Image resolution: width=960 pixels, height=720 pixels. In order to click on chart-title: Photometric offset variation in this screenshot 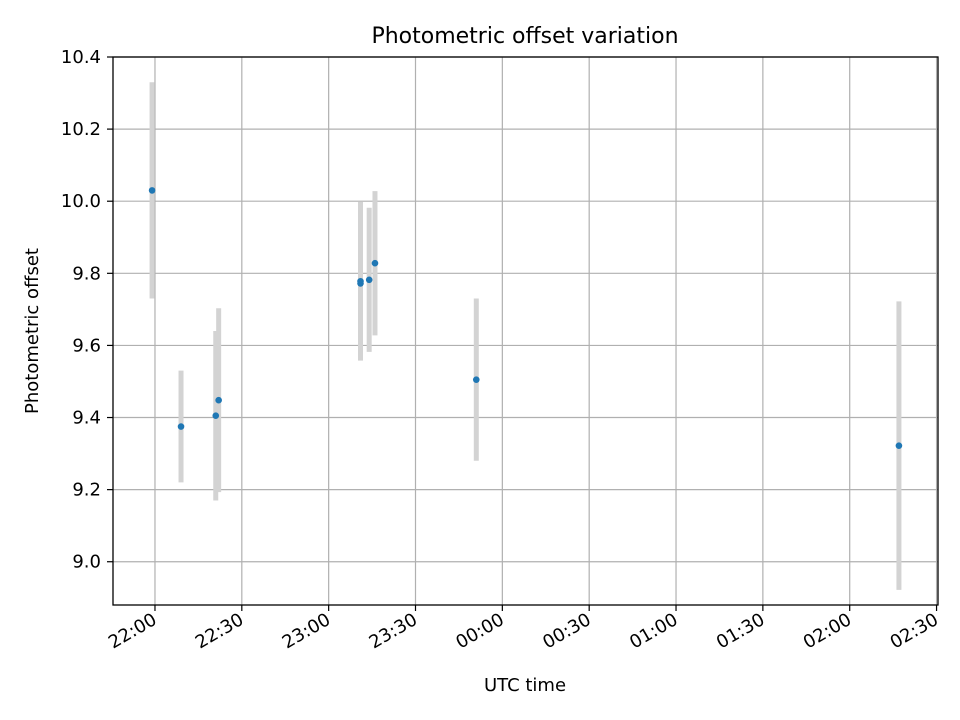, I will do `click(524, 36)`.